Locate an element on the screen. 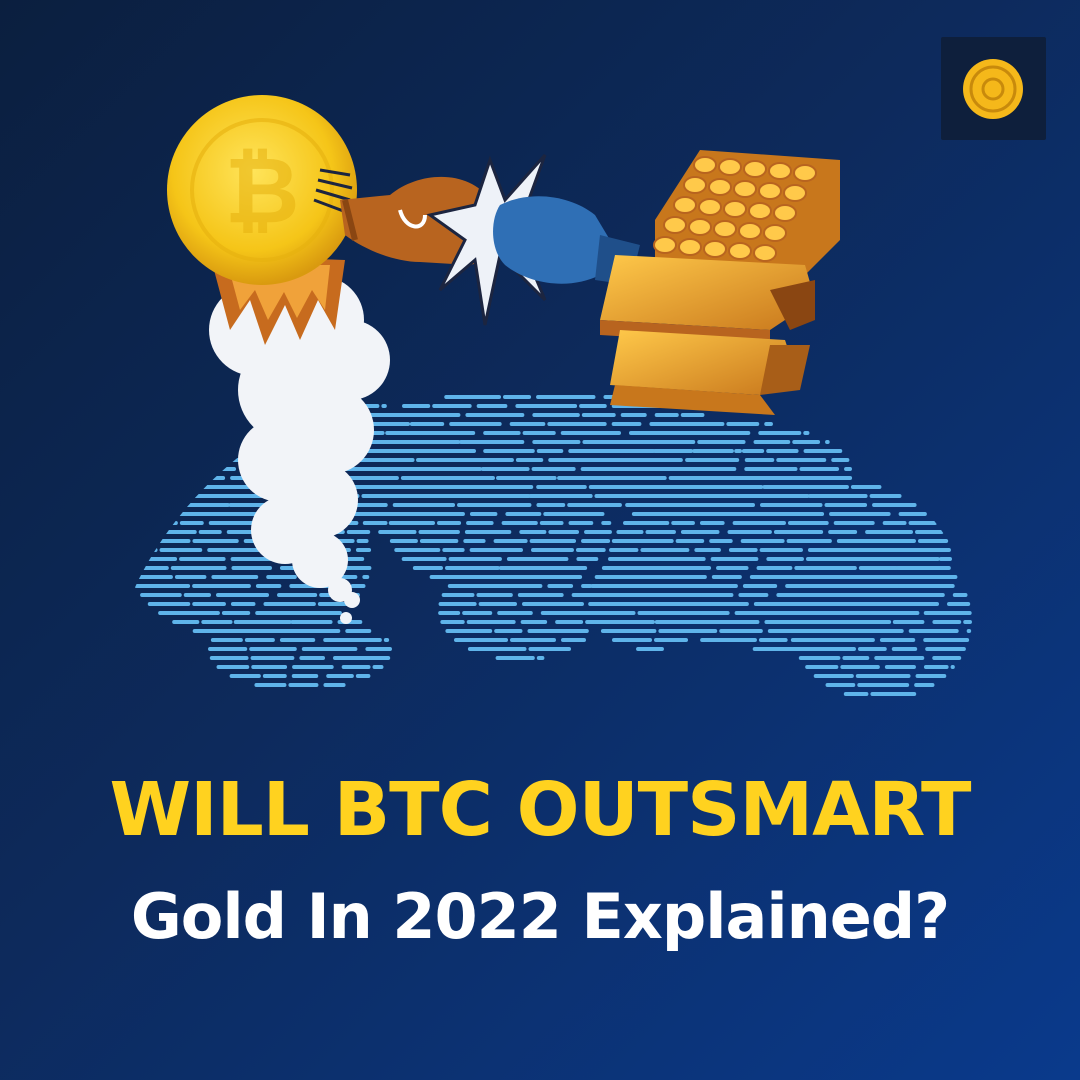 Image resolution: width=1080 pixels, height=1080 pixels. headline-subtitle: Gold In 2022 Explained? is located at coordinates (540, 916).